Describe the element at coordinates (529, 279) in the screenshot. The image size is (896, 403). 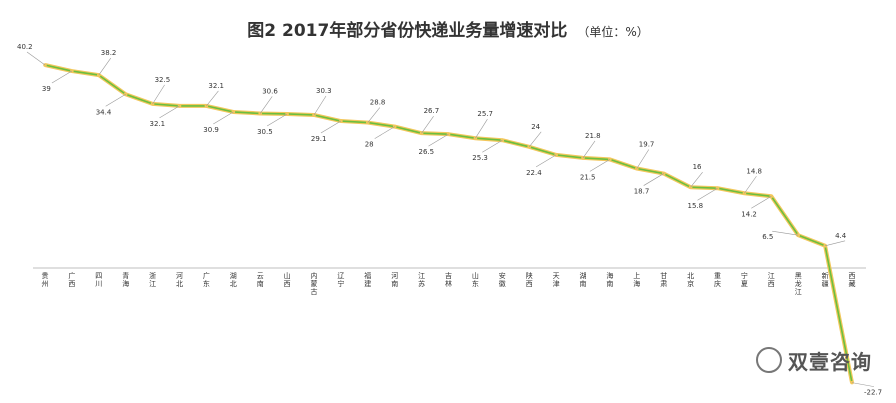
I see `x-tick-label: 陕西` at that location.